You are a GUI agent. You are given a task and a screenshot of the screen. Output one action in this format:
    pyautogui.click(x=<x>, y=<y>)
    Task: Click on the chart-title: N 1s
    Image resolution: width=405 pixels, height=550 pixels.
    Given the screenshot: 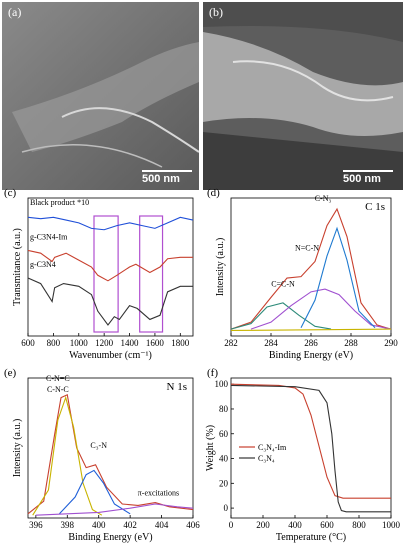 What is the action you would take?
    pyautogui.click(x=177, y=387)
    